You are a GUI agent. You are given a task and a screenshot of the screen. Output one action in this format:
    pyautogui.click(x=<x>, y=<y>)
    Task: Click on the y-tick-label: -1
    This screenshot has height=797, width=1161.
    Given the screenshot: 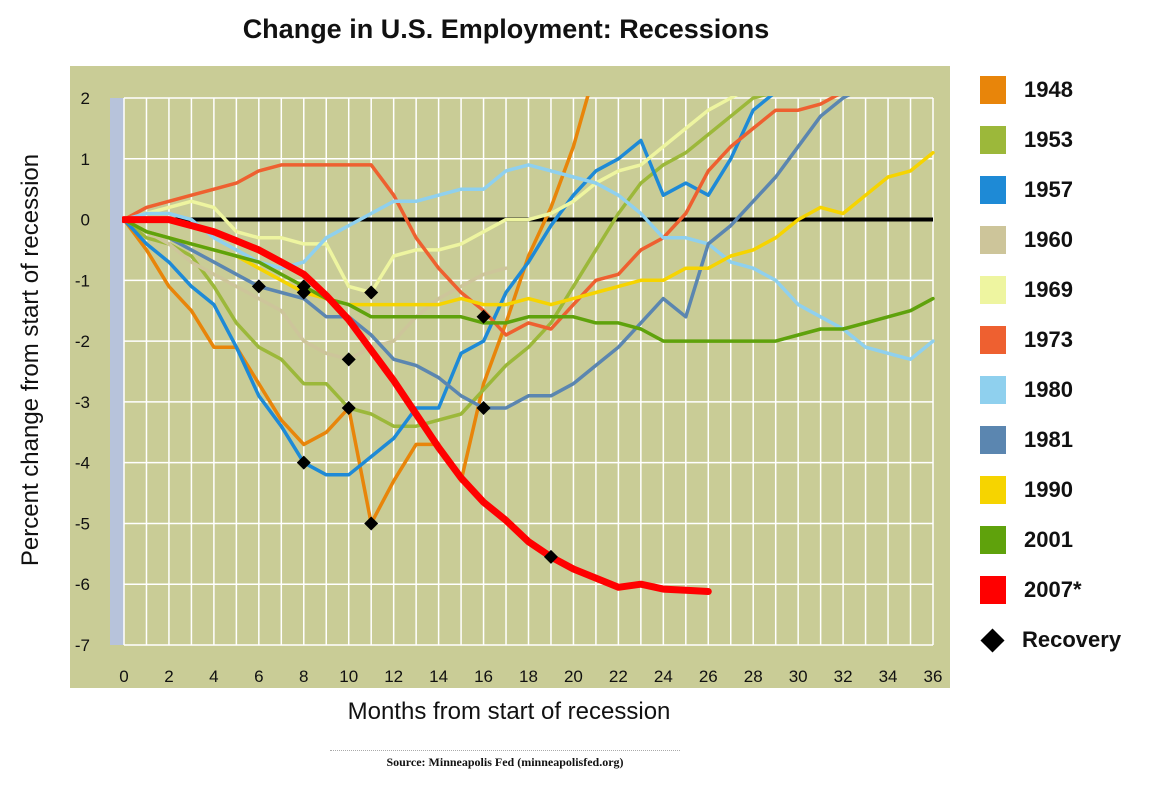 What is the action you would take?
    pyautogui.click(x=82, y=280)
    